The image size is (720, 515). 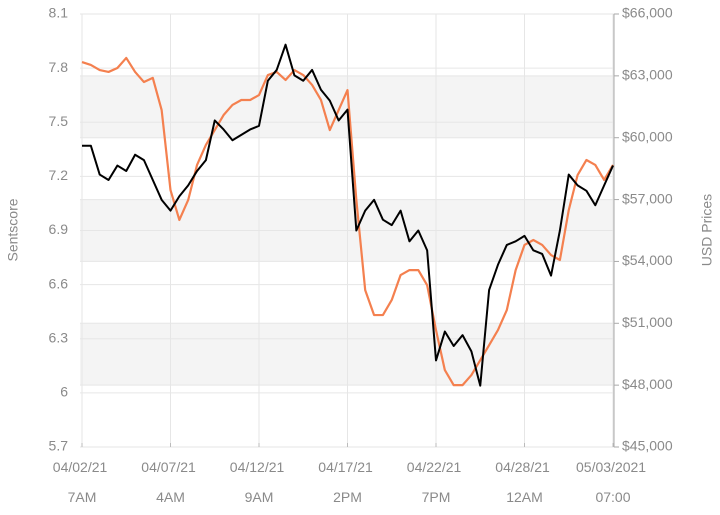 I want to click on y2-tick-label: $45,000, so click(x=647, y=446).